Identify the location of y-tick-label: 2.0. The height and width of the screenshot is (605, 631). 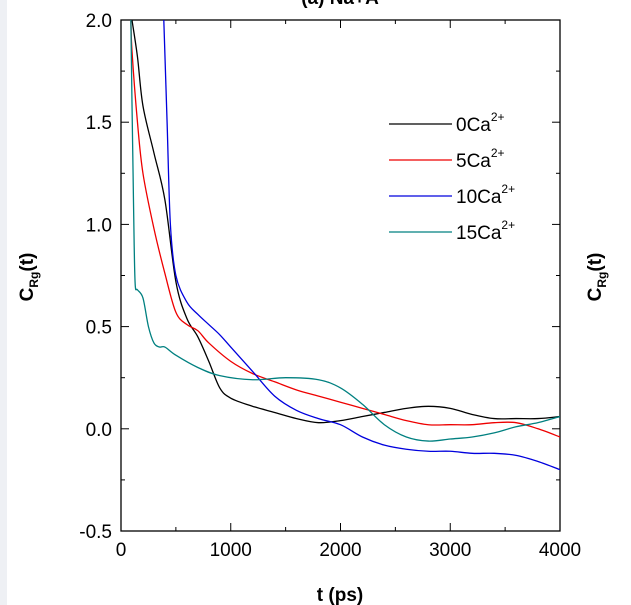
(99, 21).